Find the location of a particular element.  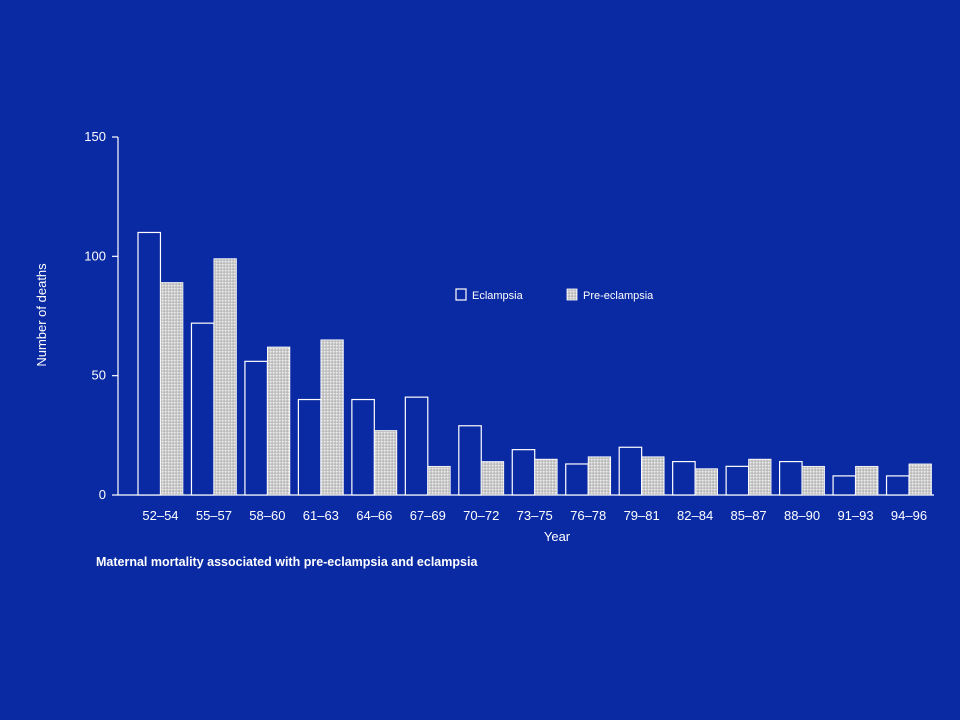

x-tick-label: 61–63 is located at coordinates (321, 515).